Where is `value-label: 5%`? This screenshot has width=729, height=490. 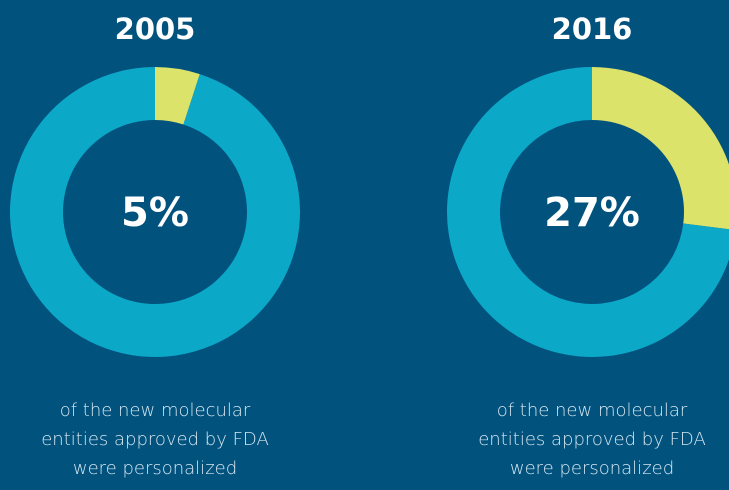
value-label: 5% is located at coordinates (155, 213).